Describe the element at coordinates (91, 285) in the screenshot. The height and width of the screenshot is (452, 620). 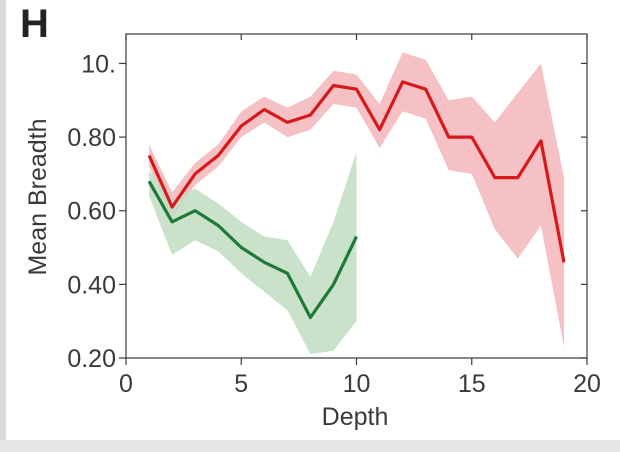
I see `y-tick-label: 0.40` at that location.